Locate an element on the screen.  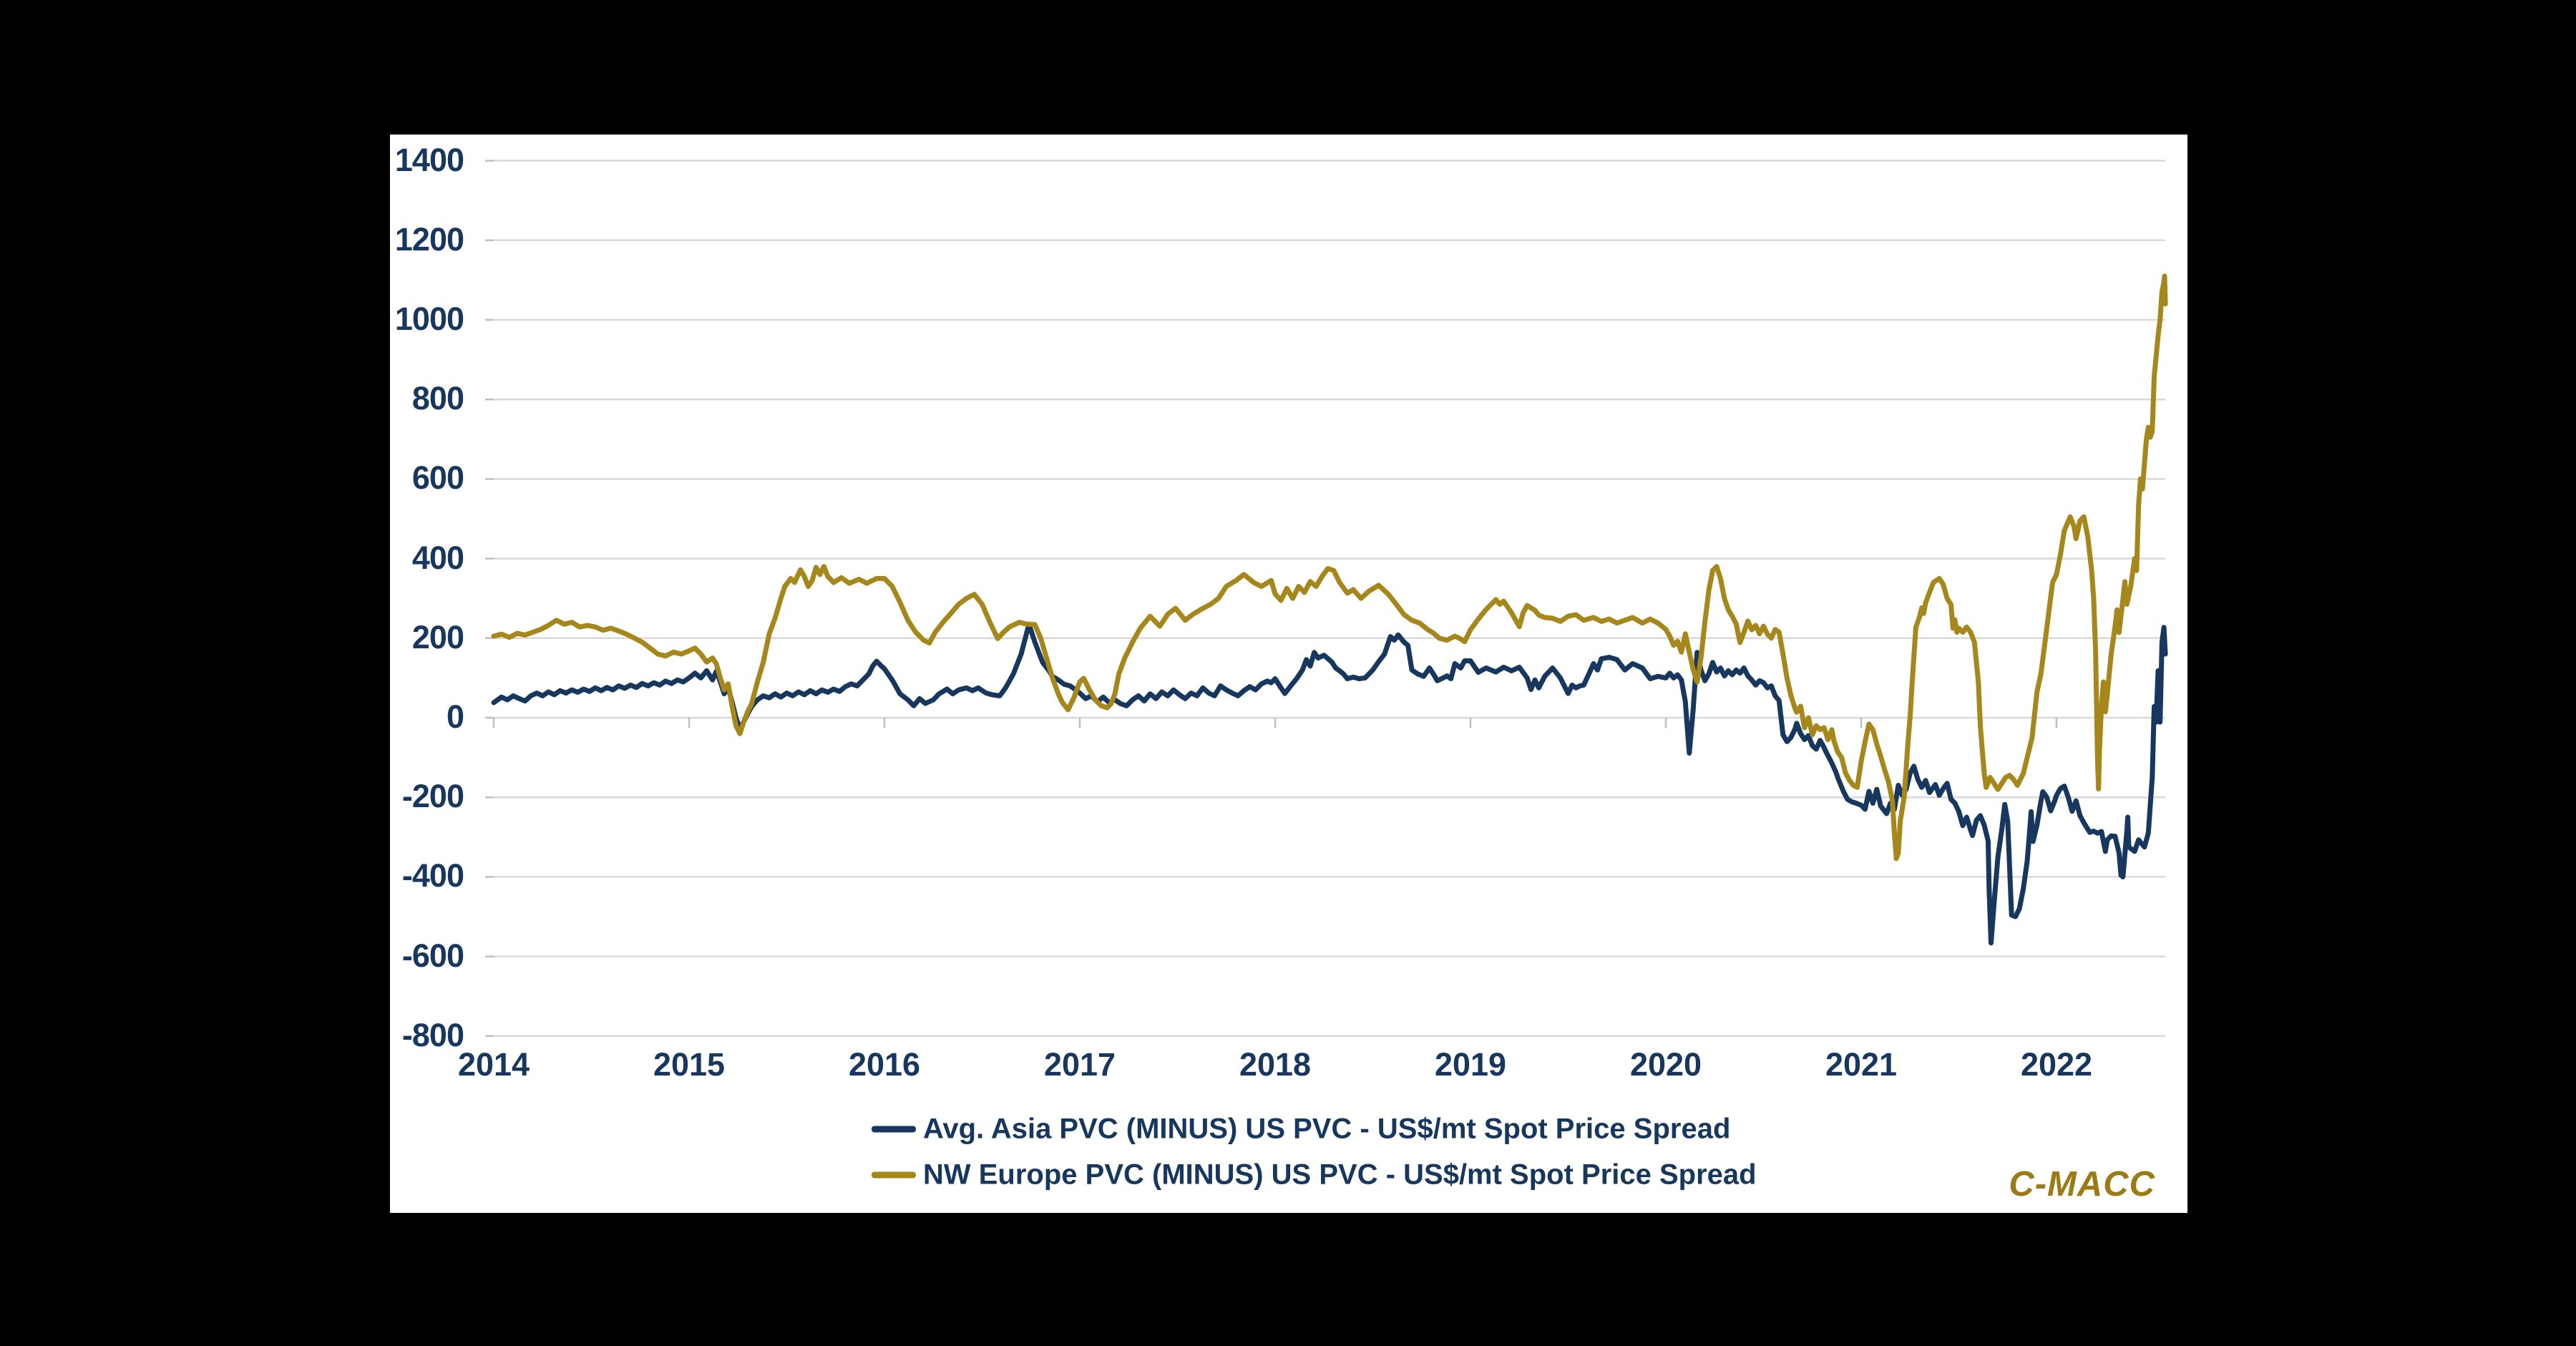
y-axis-label-1400: 1400 is located at coordinates (429, 159).